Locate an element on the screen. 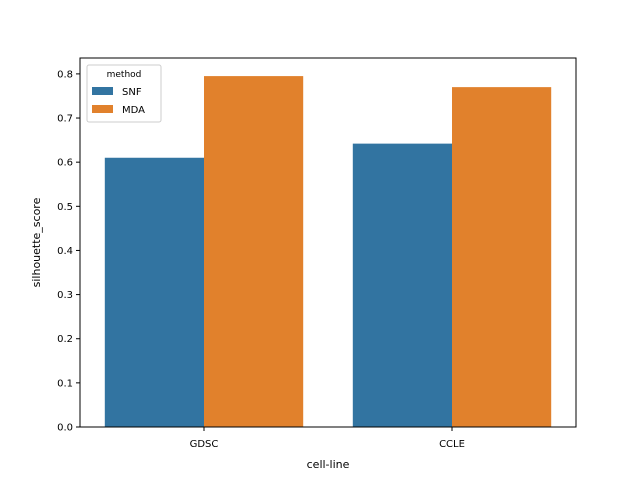 The width and height of the screenshot is (640, 480). y-tick-label: 0.0 is located at coordinates (65, 428).